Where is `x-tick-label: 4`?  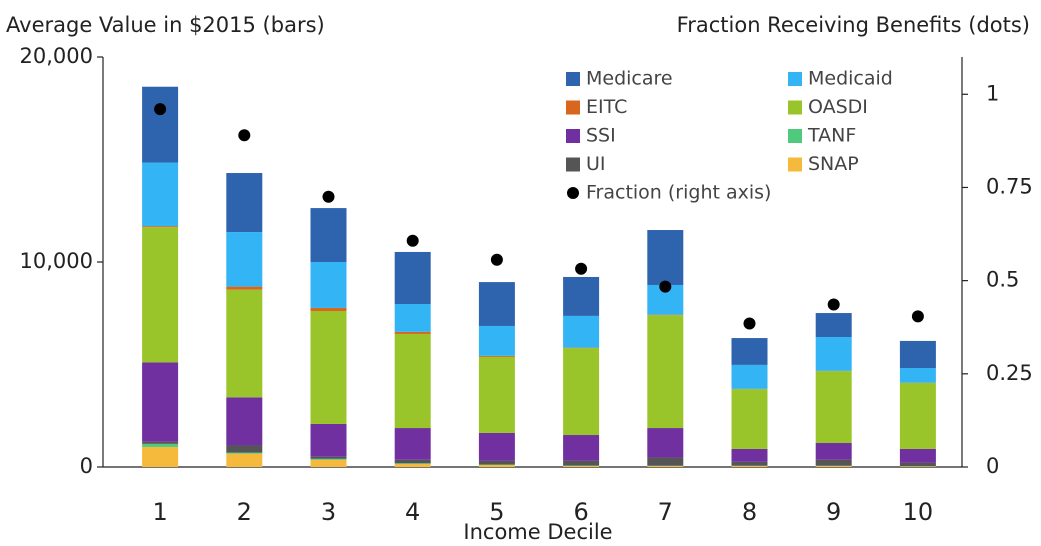 x-tick-label: 4 is located at coordinates (412, 512).